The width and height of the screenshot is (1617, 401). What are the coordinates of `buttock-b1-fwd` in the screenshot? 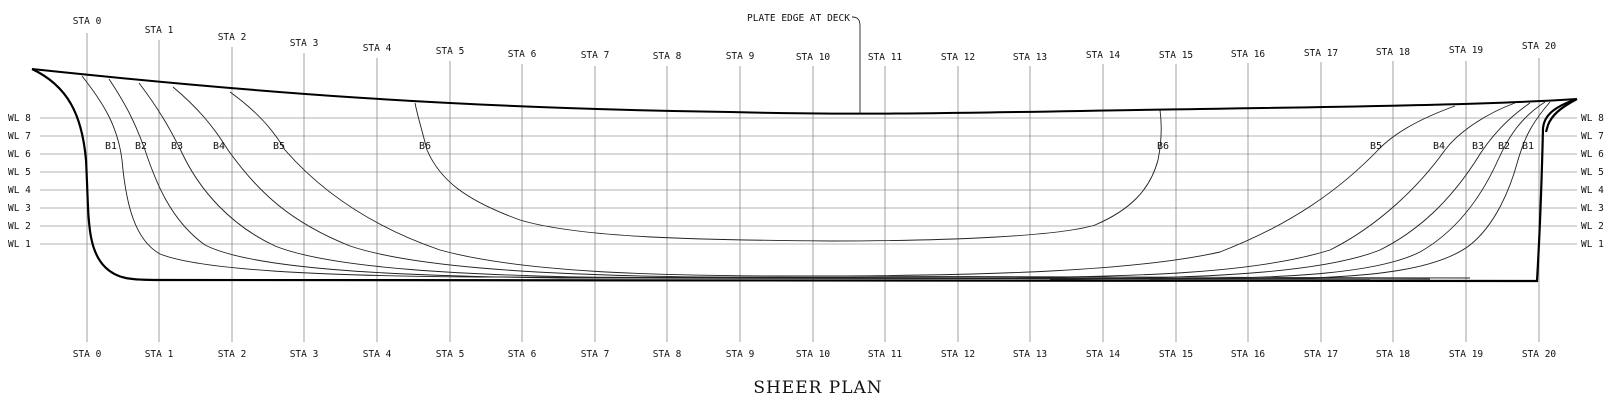 It's located at (1400, 190).